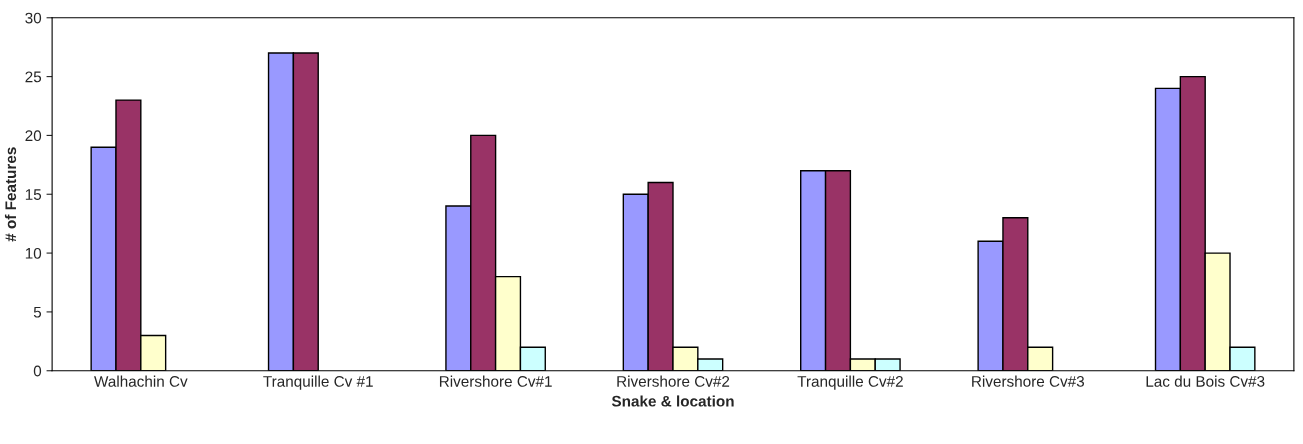  I want to click on y-tick-label: 20, so click(33, 136).